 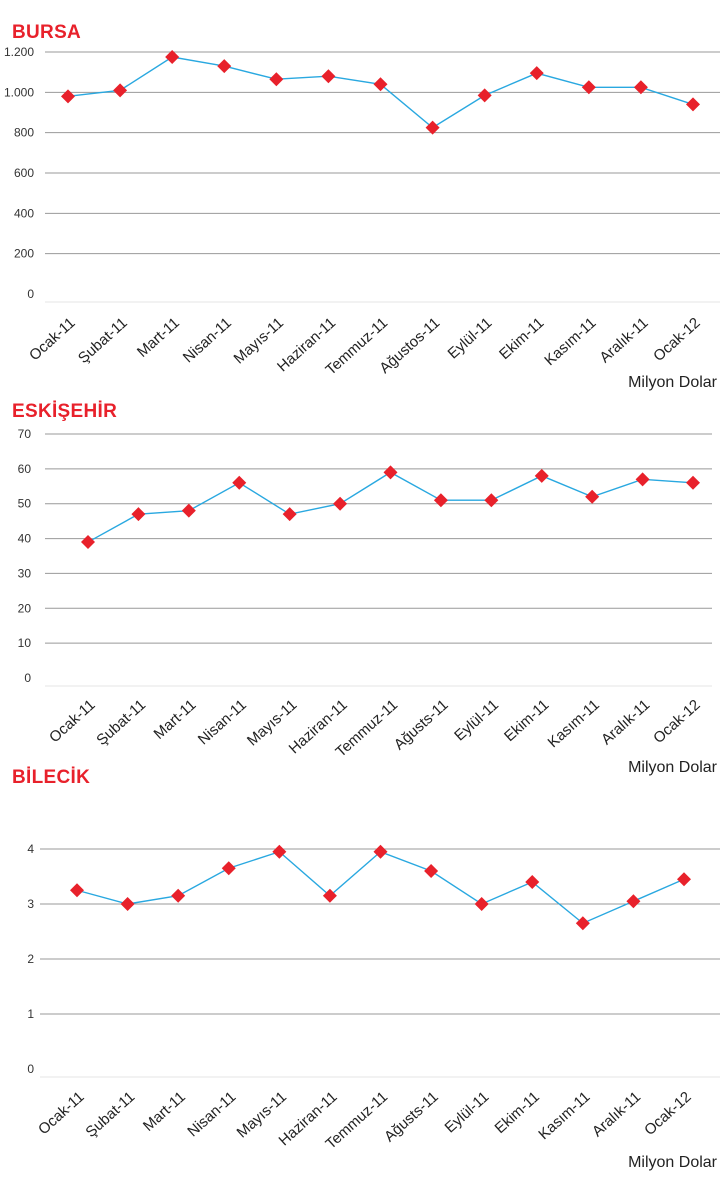 I want to click on y-tick-label: 200, so click(x=24, y=254).